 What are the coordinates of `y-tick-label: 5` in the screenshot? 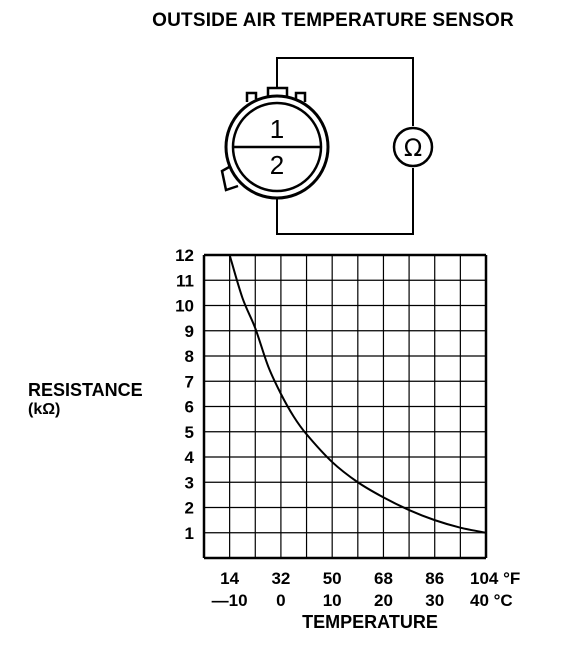 It's located at (189, 432).